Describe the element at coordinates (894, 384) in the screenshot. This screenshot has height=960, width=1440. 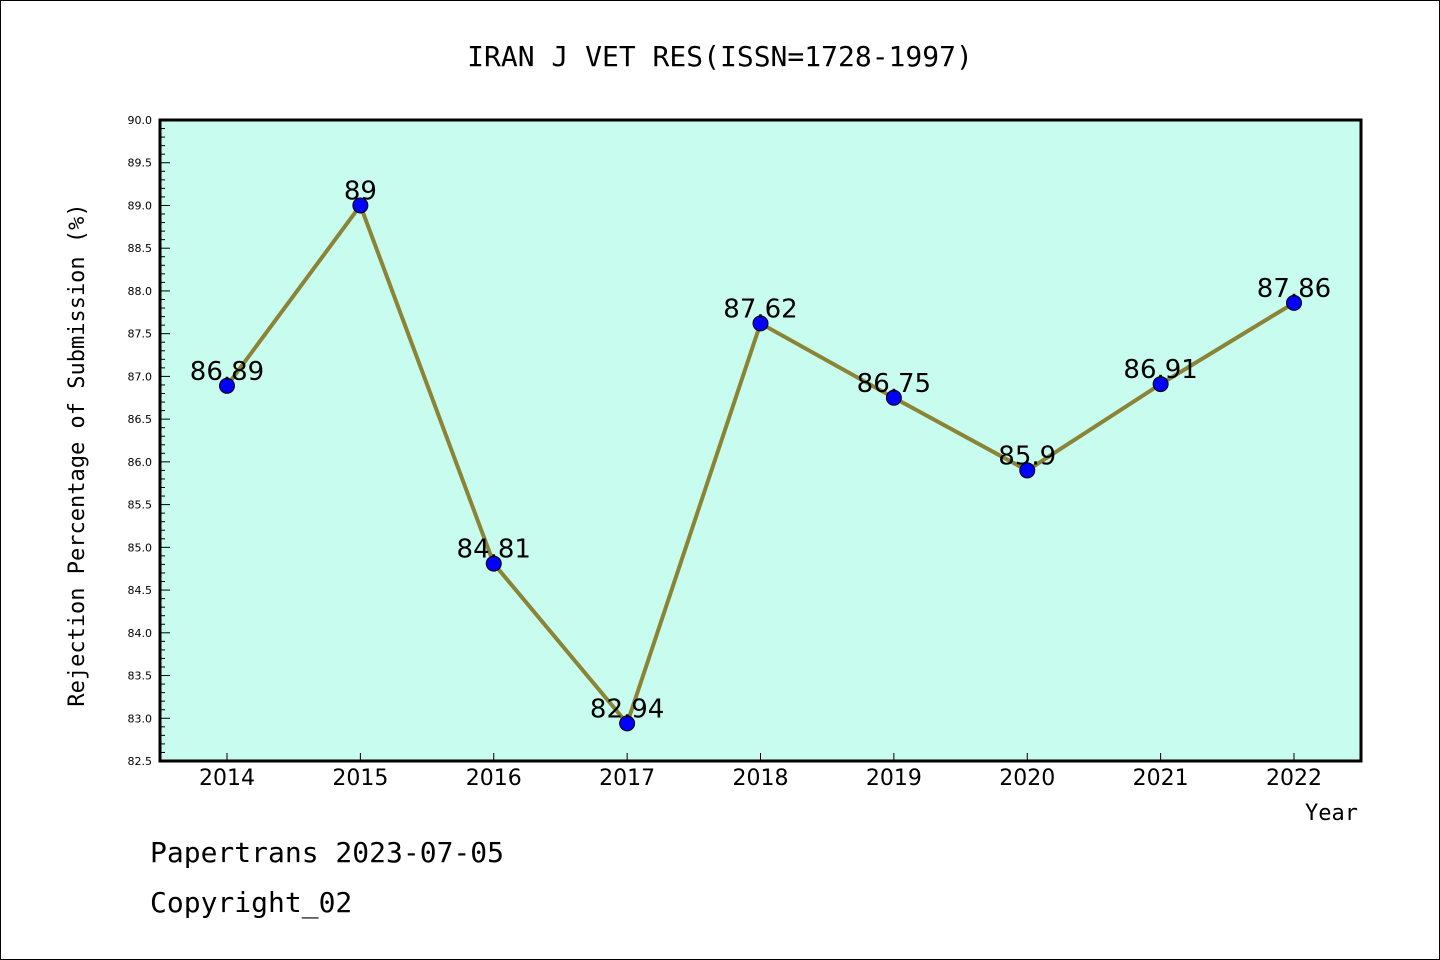
I see `data-label: 86.75` at that location.